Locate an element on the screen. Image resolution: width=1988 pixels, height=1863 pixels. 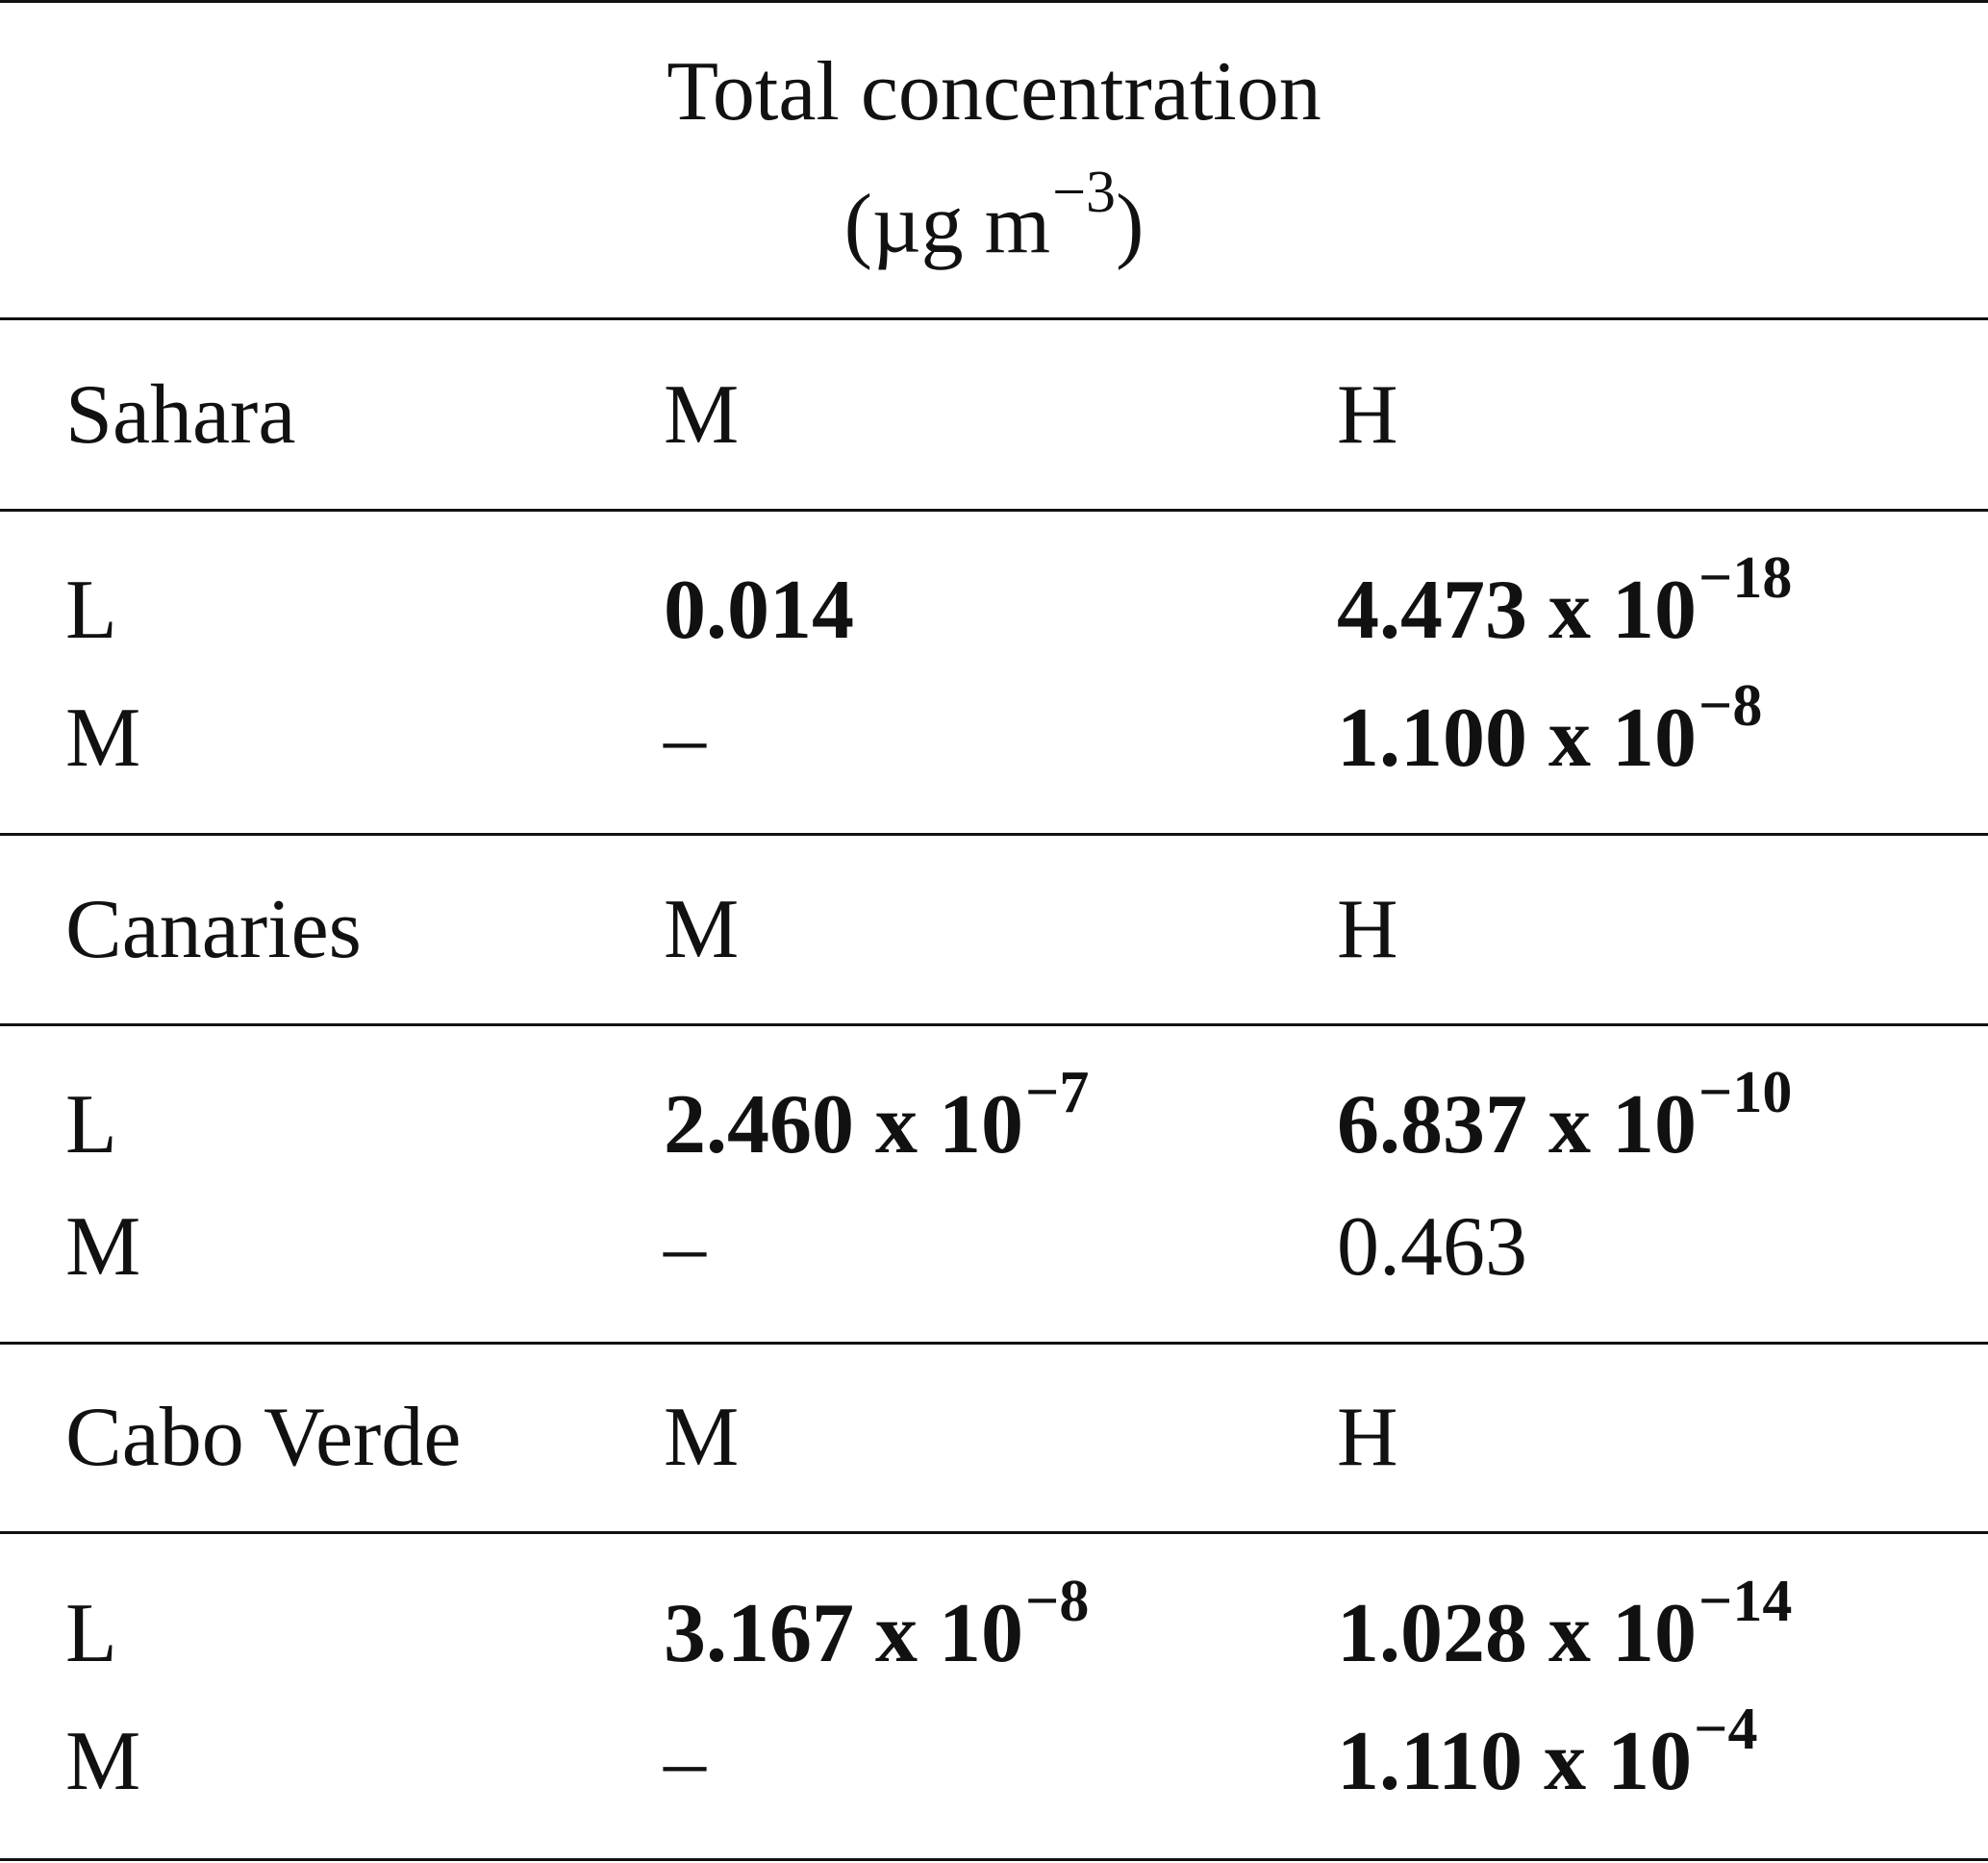
value-mantissa: 0.463 is located at coordinates (1432, 1247).